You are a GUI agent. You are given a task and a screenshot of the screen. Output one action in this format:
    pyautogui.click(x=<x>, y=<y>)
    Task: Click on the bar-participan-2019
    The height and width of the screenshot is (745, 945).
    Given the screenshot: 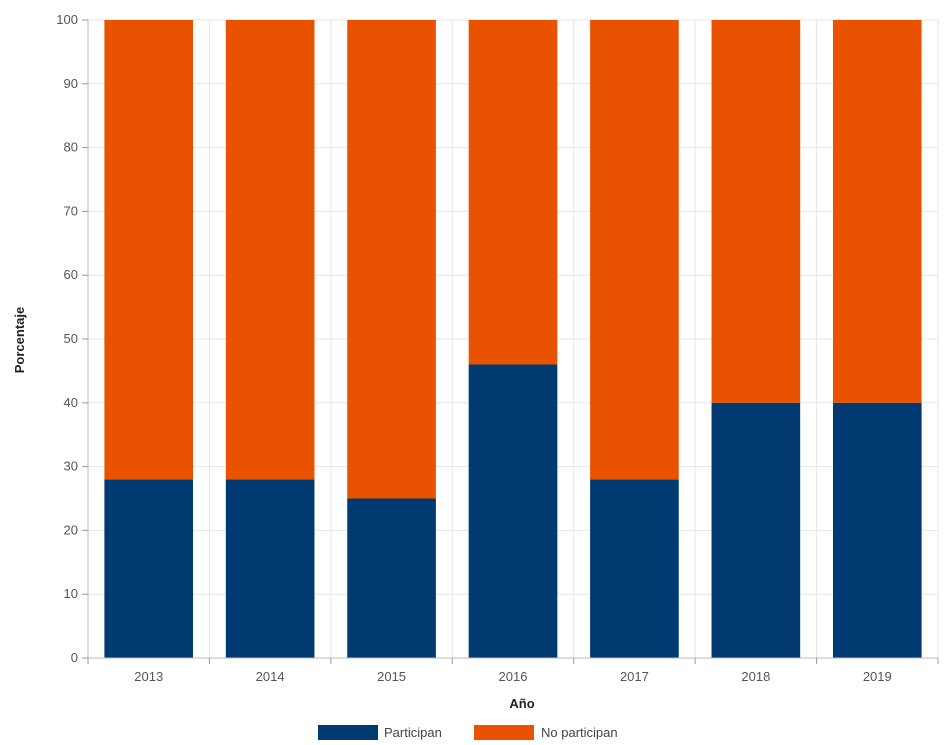 What is the action you would take?
    pyautogui.click(x=877, y=530)
    